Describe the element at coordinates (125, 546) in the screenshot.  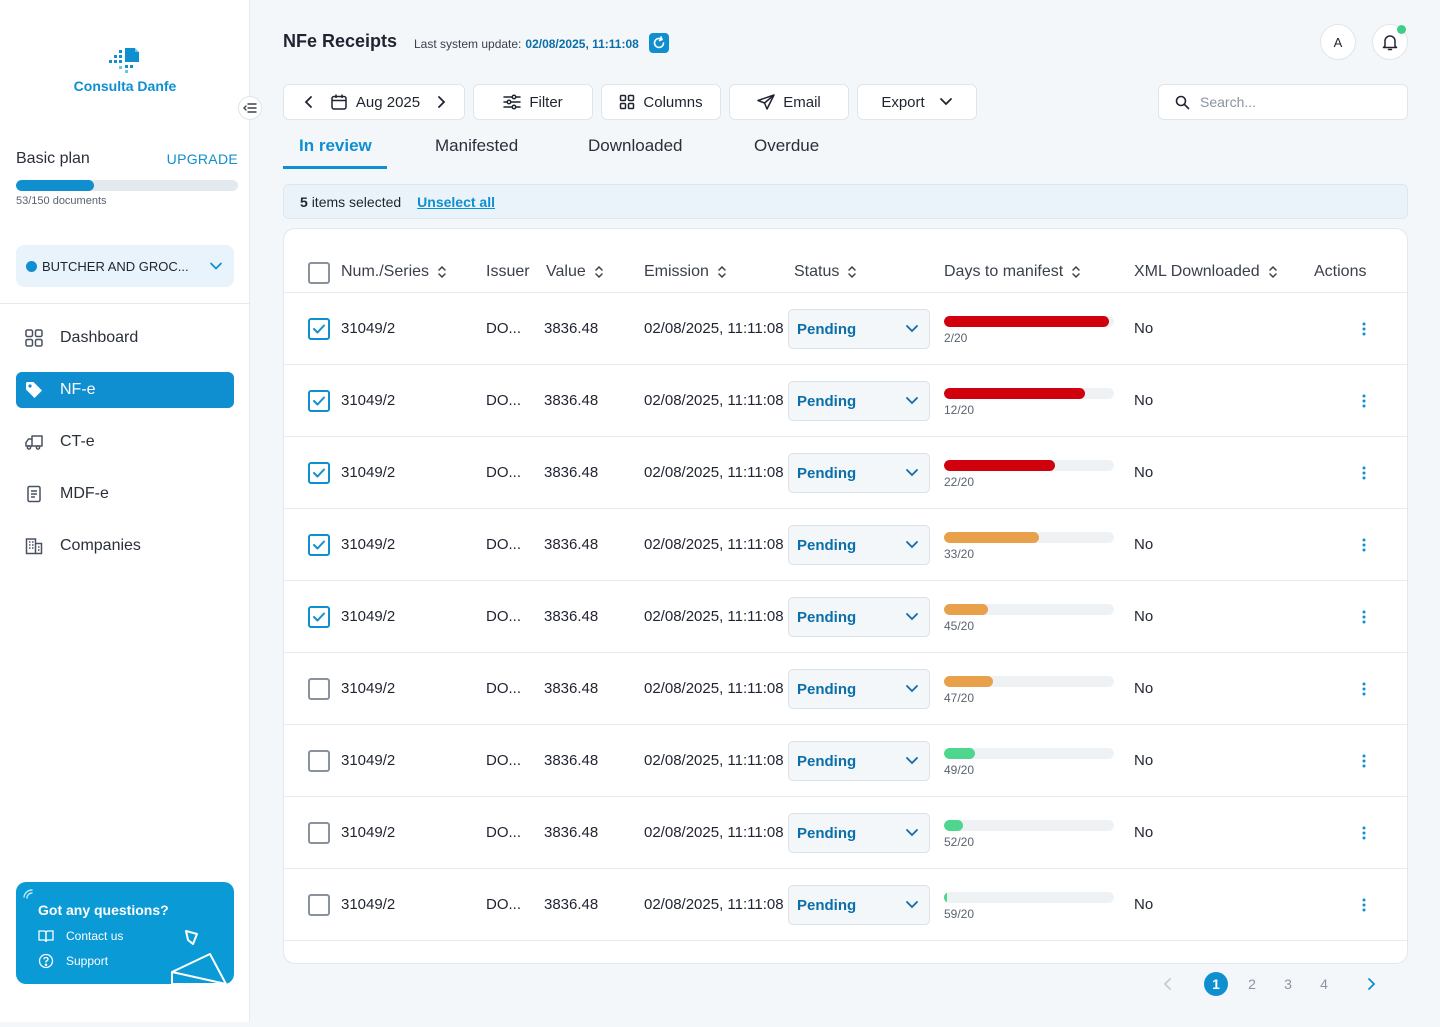
I see `sidebar-item-companies: Companies` at that location.